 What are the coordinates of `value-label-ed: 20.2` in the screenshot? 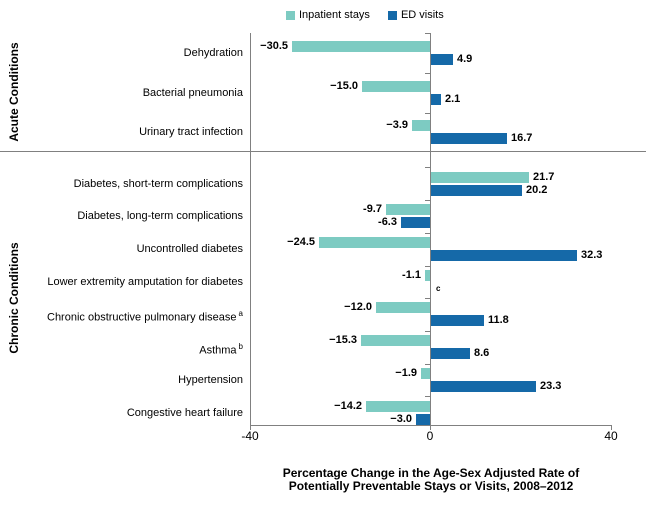 It's located at (537, 189).